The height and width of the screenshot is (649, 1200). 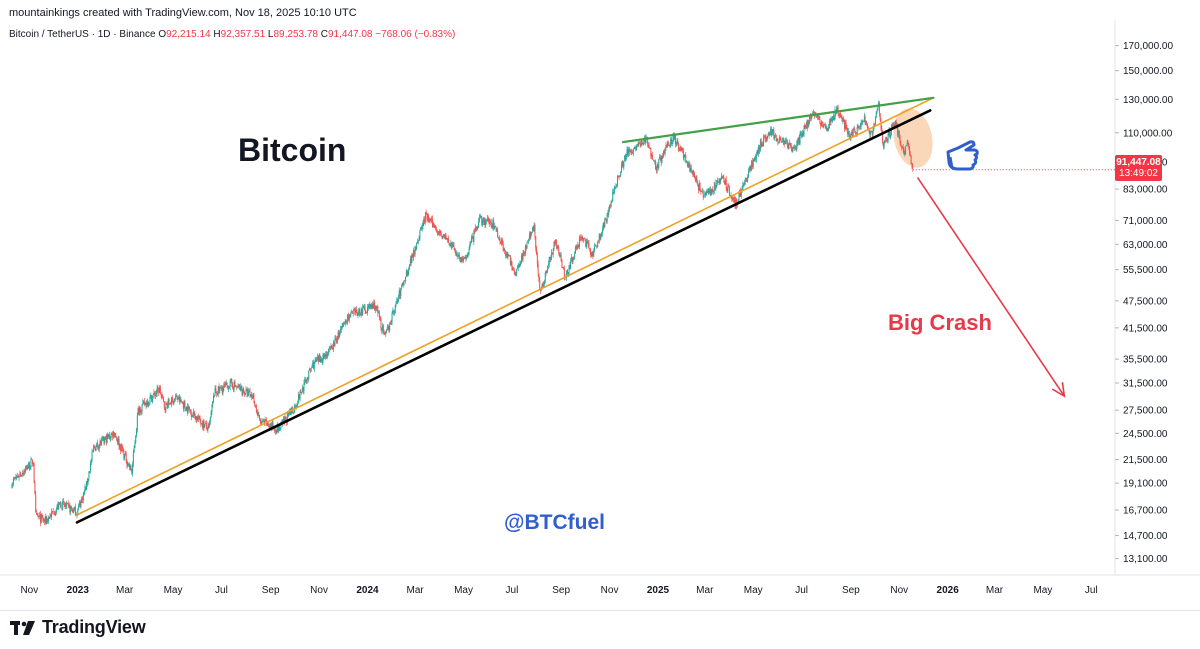 What do you see at coordinates (778, 120) in the screenshot?
I see `resistance-trendline` at bounding box center [778, 120].